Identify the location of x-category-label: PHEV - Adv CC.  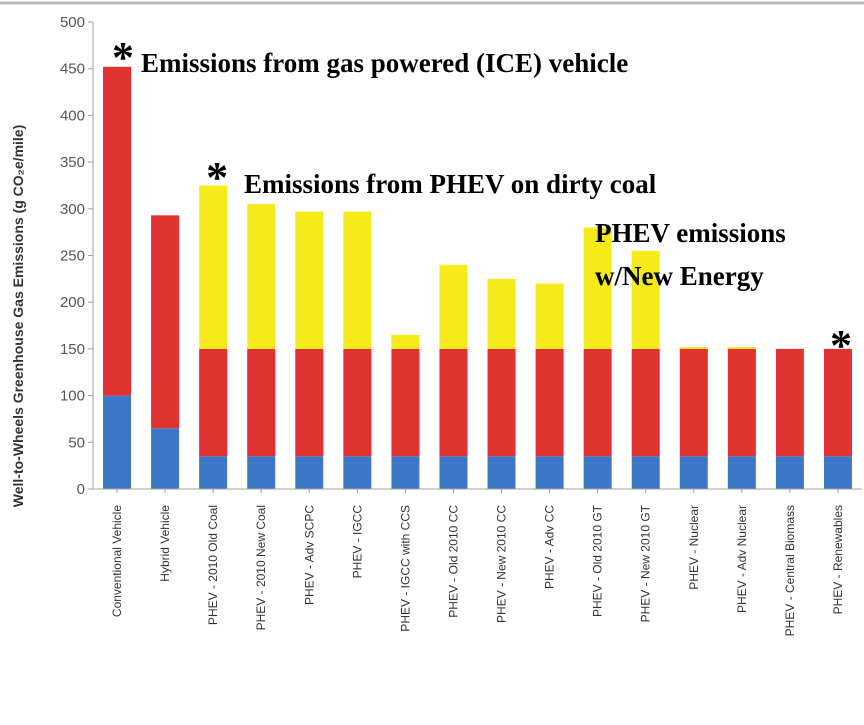
(550, 547).